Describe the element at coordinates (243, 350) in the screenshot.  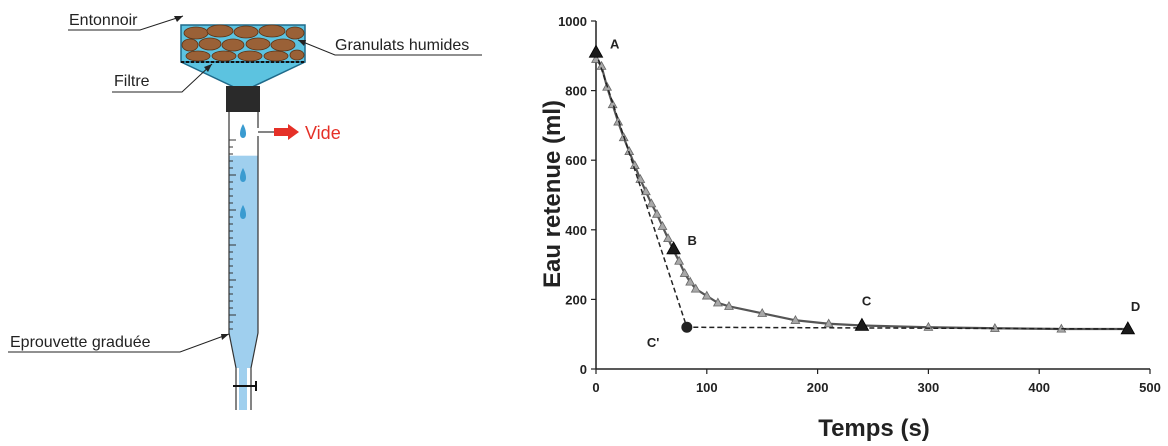
I see `cylinder-water-cone` at that location.